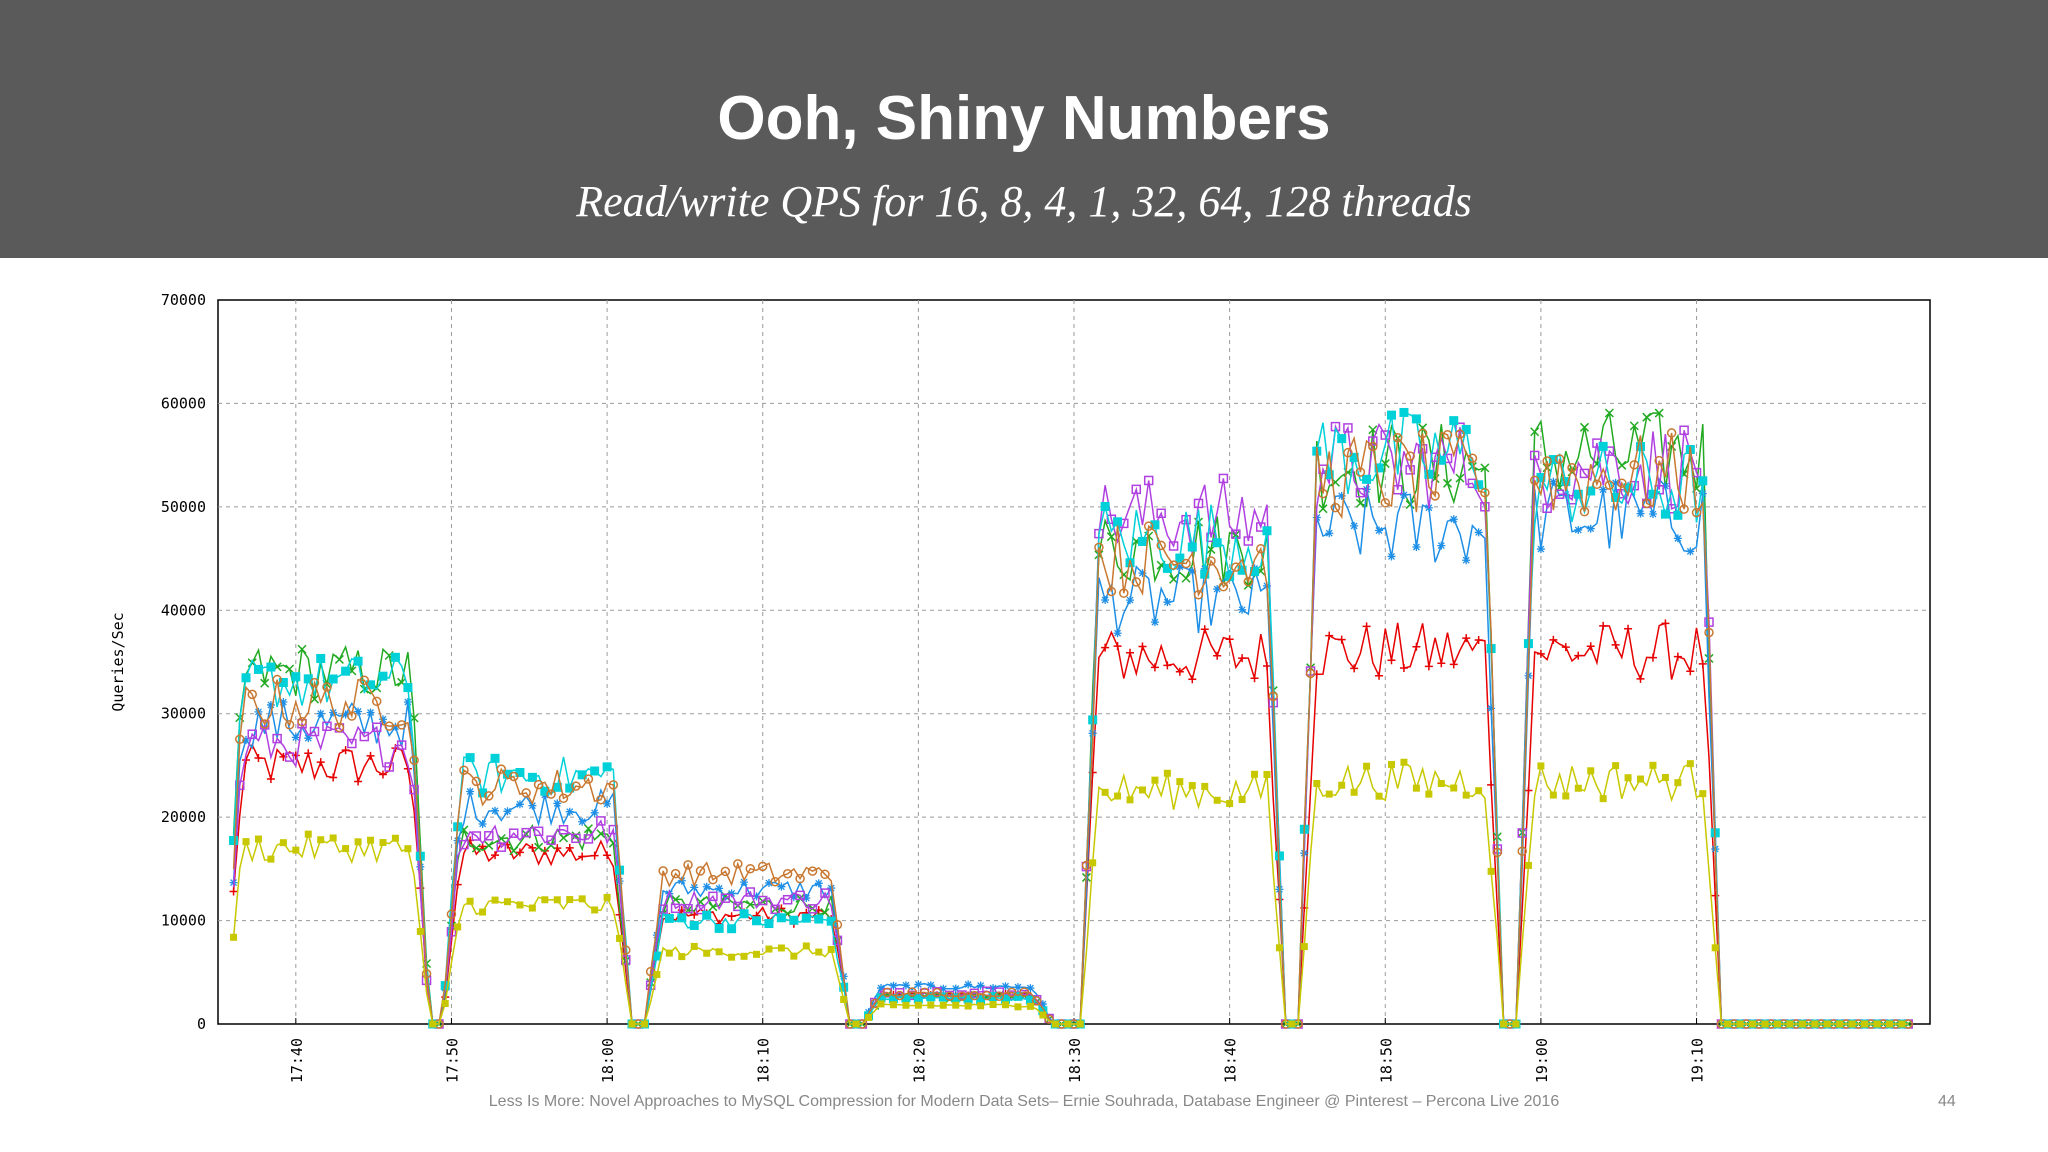 Image resolution: width=2048 pixels, height=1152 pixels. What do you see at coordinates (297, 1060) in the screenshot?
I see `x-tick-label: 17:40` at bounding box center [297, 1060].